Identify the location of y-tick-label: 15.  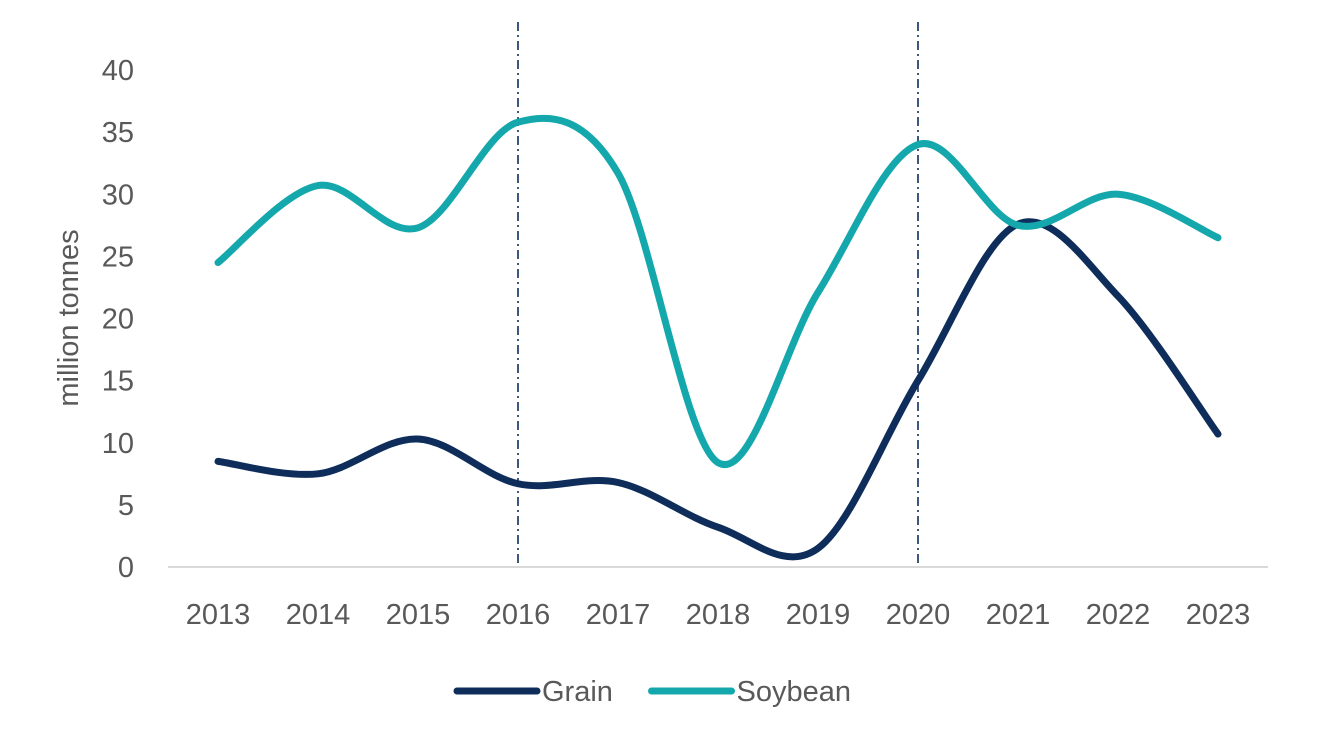
(118, 382).